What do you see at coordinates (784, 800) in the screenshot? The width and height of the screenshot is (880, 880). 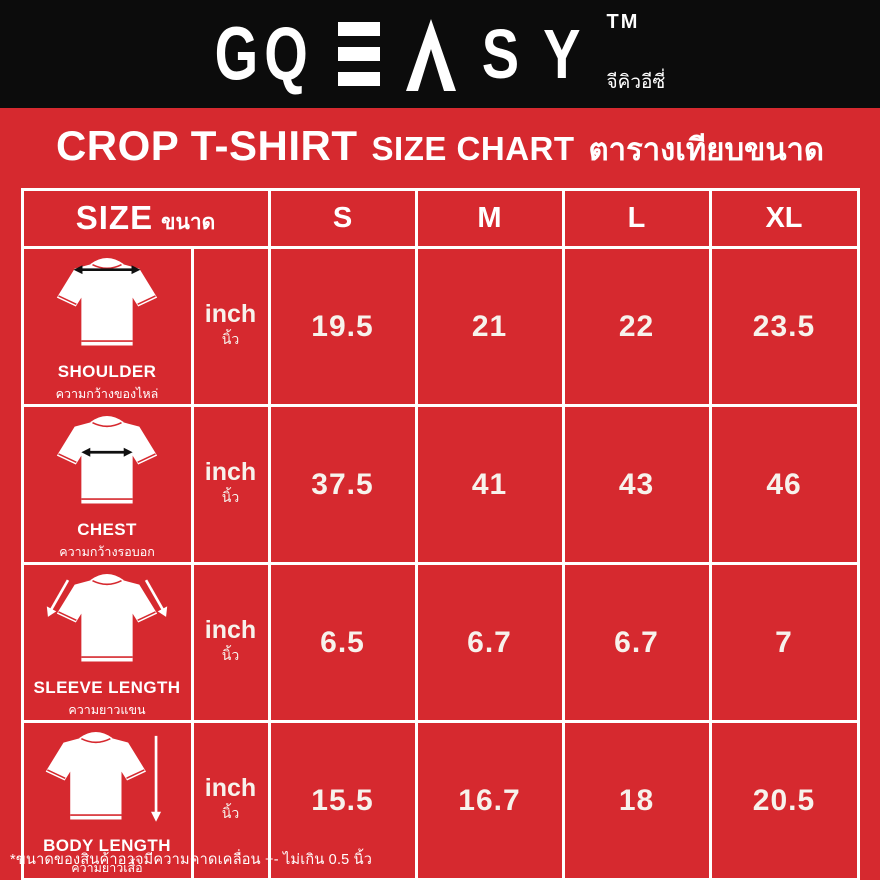 I see `size-value-cell: 20.5` at bounding box center [784, 800].